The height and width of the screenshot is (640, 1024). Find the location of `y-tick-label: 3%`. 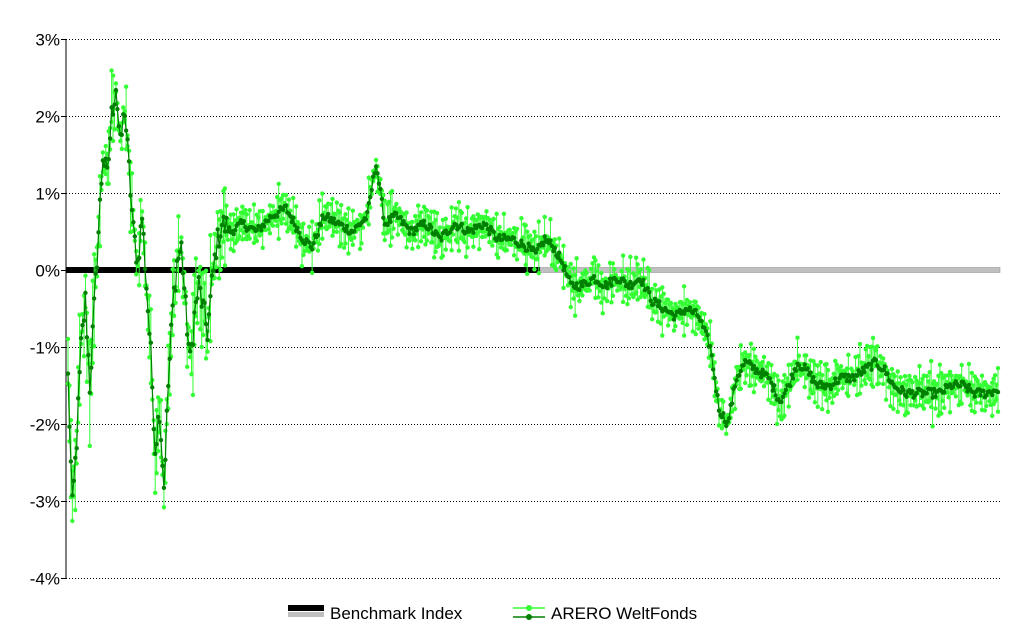

y-tick-label: 3% is located at coordinates (47, 40).